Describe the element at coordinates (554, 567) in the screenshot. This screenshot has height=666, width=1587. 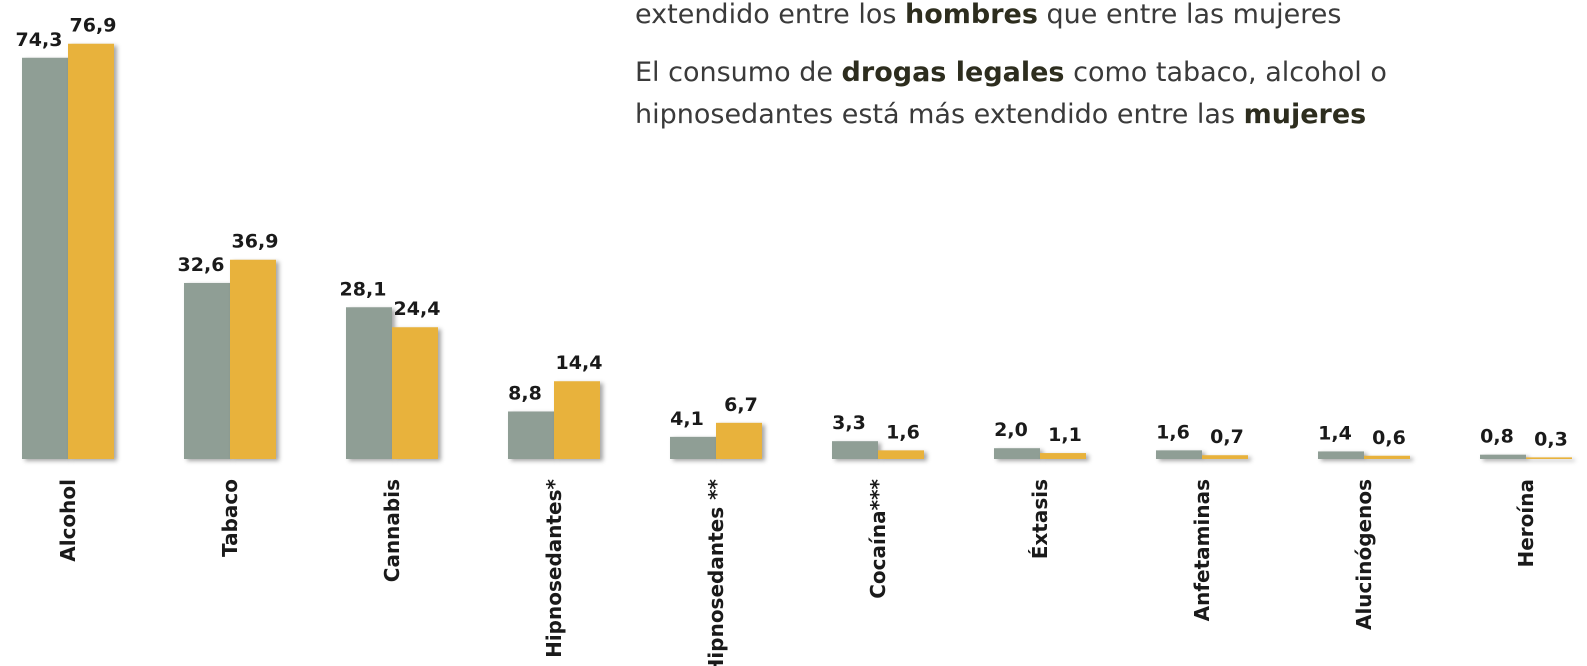
I see `x-tick-label: Hipnosedantes*` at that location.